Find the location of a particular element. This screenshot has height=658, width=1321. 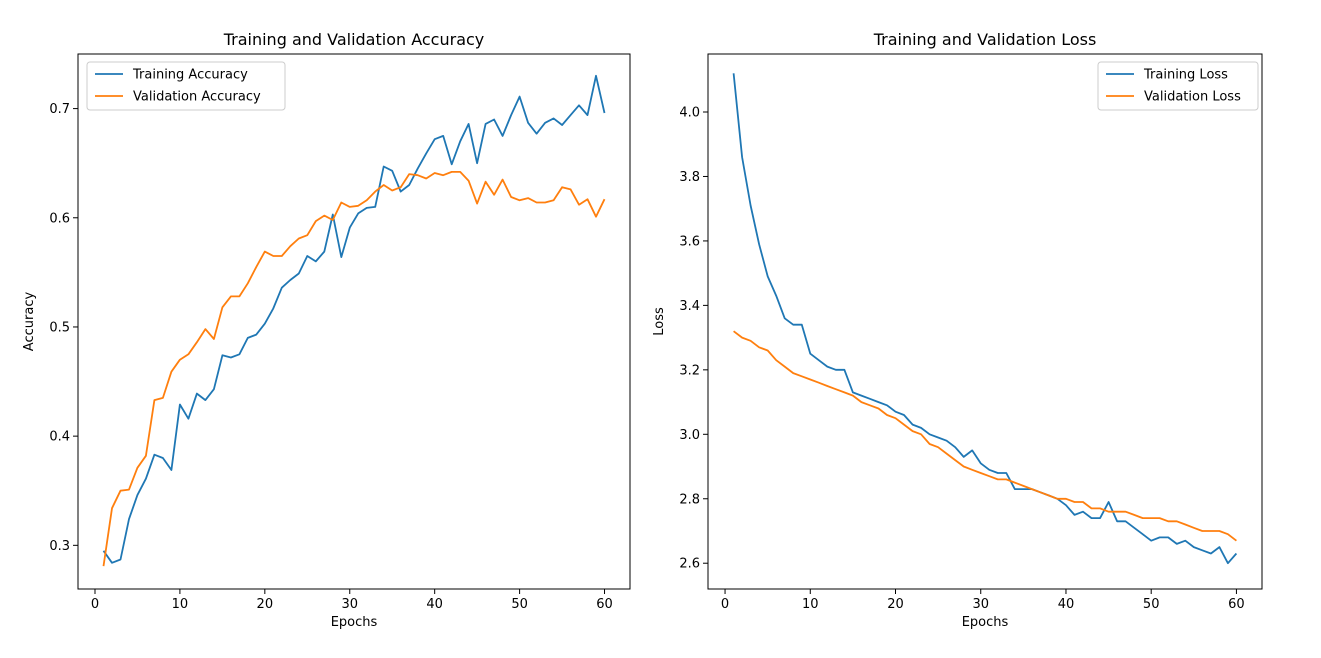

legend-label-2: Validation Accuracy is located at coordinates (197, 97).